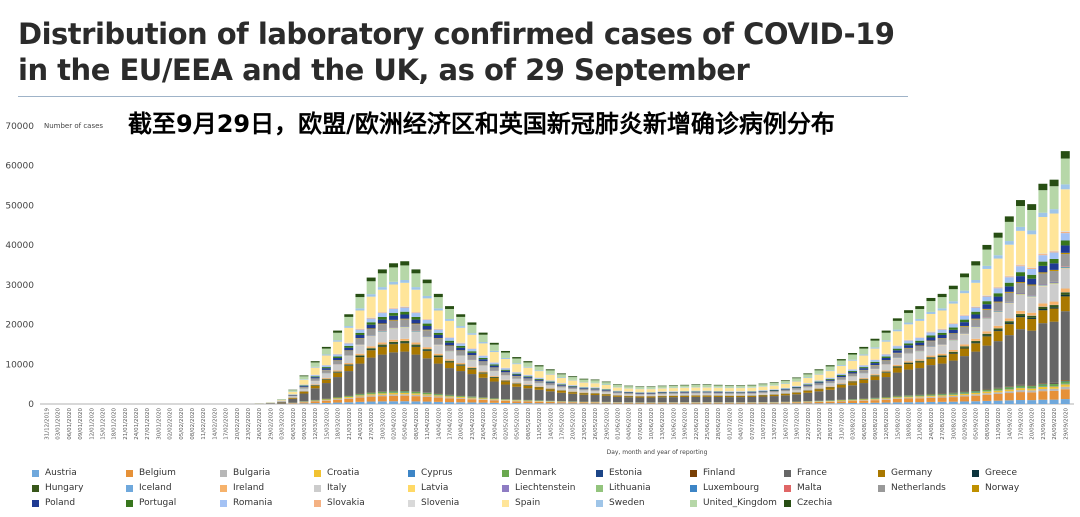 The height and width of the screenshot is (517, 1080). Describe the element at coordinates (395, 424) in the screenshot. I see `x-tick-label: 02/04/2020` at that location.